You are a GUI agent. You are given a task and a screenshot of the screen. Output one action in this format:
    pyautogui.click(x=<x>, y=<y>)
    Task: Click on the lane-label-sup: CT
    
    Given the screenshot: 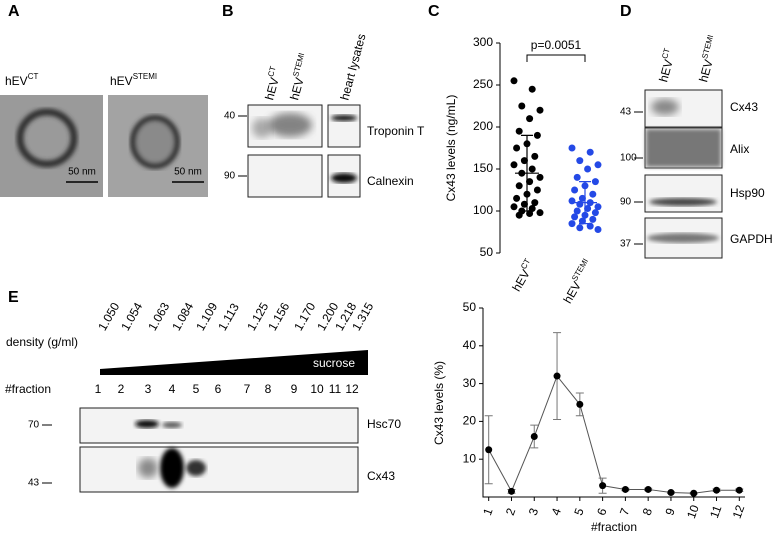 What is the action you would take?
    pyautogui.click(x=271, y=71)
    